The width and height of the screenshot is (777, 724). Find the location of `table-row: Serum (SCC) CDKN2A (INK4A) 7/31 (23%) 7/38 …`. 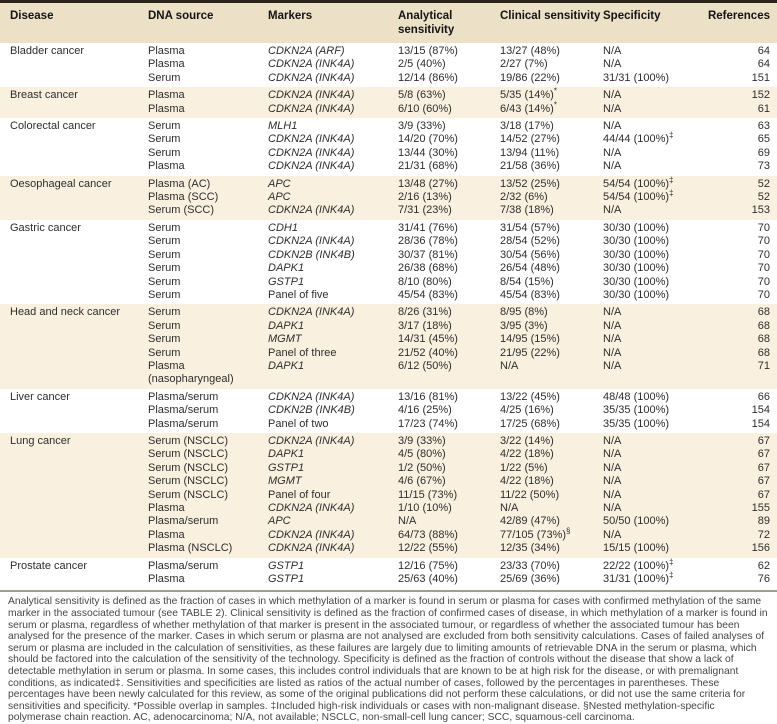

table-row: Serum (SCC) CDKN2A (INK4A) 7/31 (23%) 7/38 … is located at coordinates (388, 210).